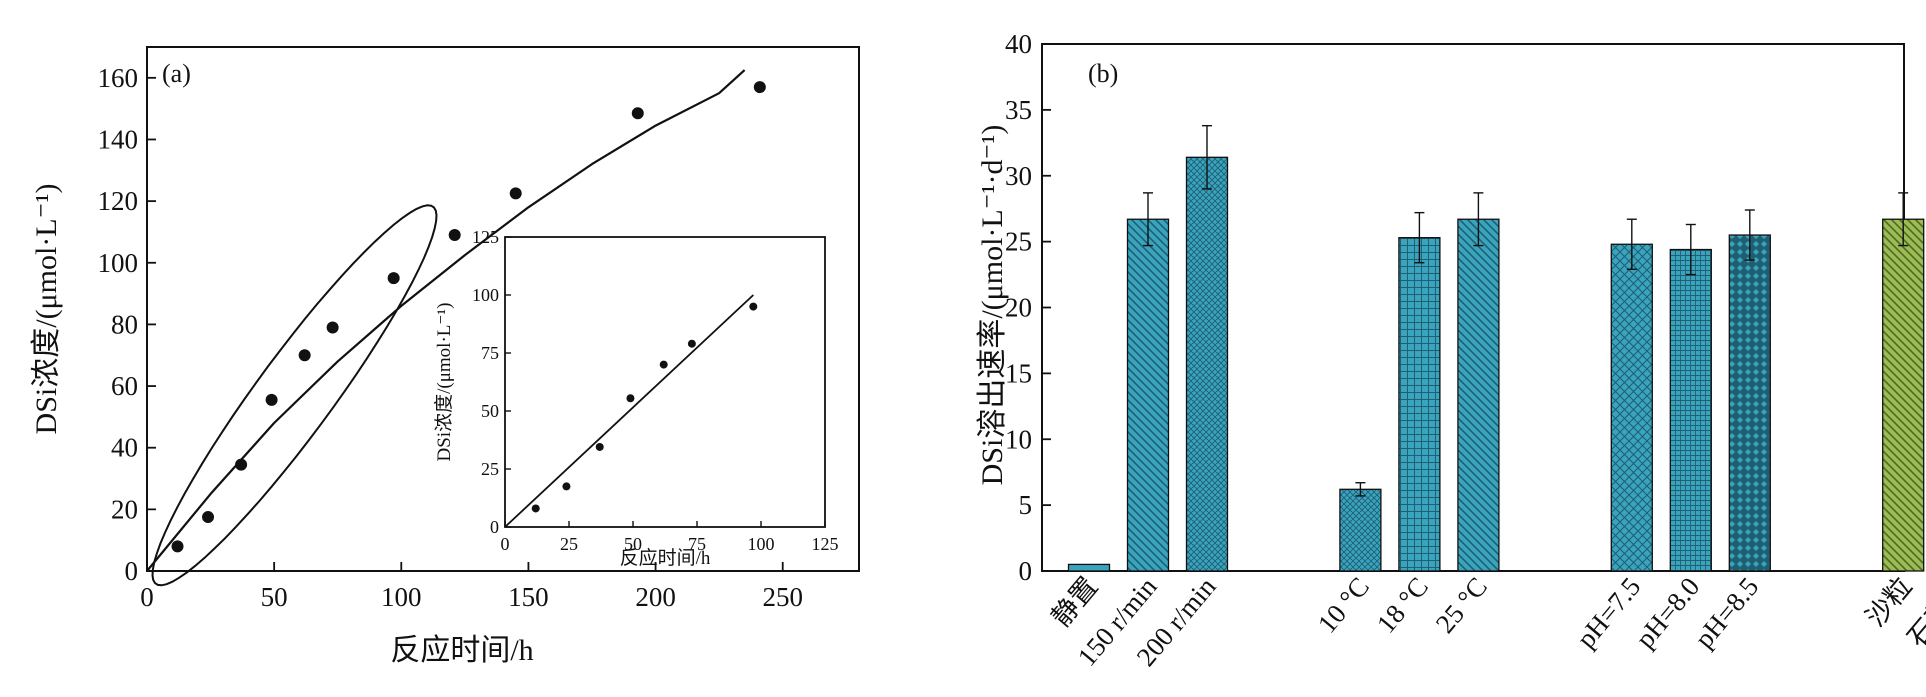 The image size is (1926, 697). Describe the element at coordinates (825, 544) in the screenshot. I see `inset-x-tick-label: 125` at that location.